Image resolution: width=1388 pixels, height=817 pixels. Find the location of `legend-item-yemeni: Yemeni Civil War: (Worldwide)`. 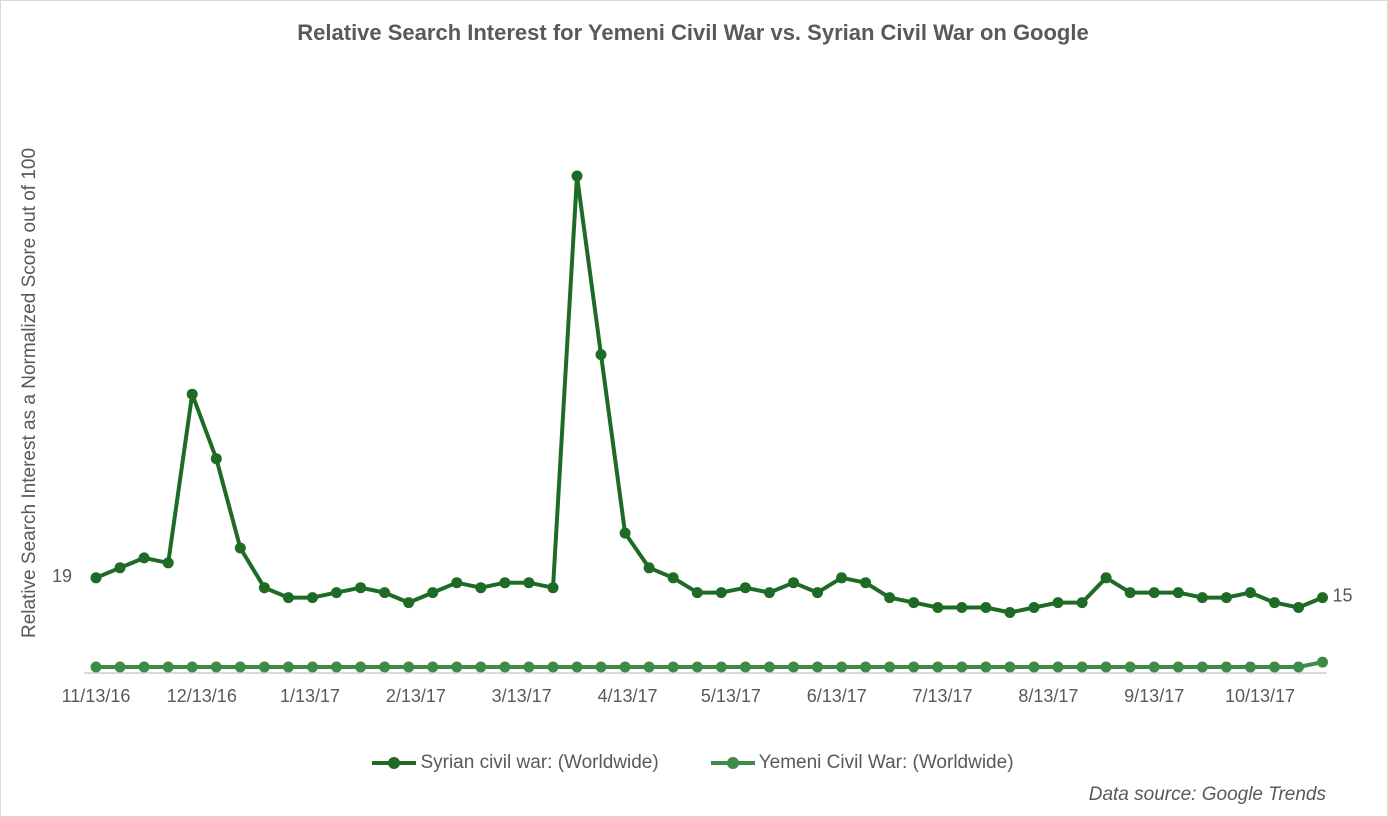

legend-item-yemeni: Yemeni Civil War: (Worldwide) is located at coordinates (862, 763).